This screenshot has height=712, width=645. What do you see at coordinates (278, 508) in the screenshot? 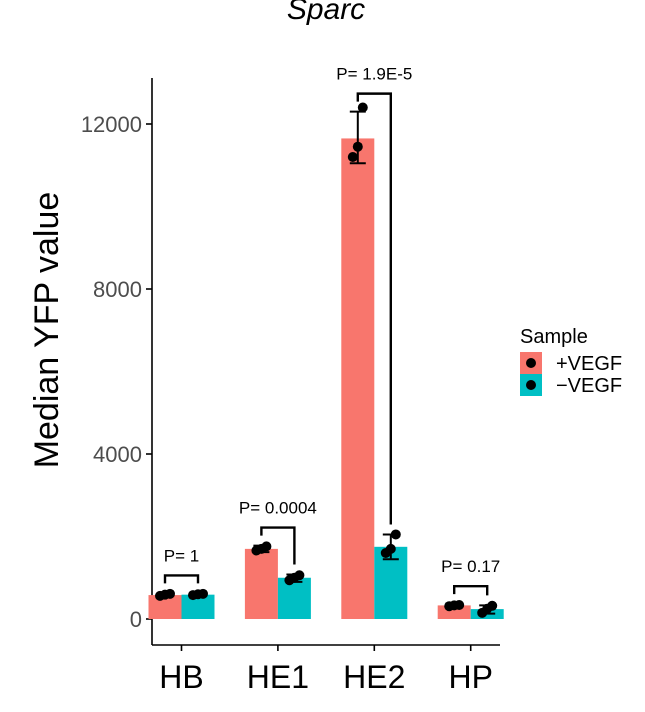
I see `p-value-label: P= 0.0004` at bounding box center [278, 508].